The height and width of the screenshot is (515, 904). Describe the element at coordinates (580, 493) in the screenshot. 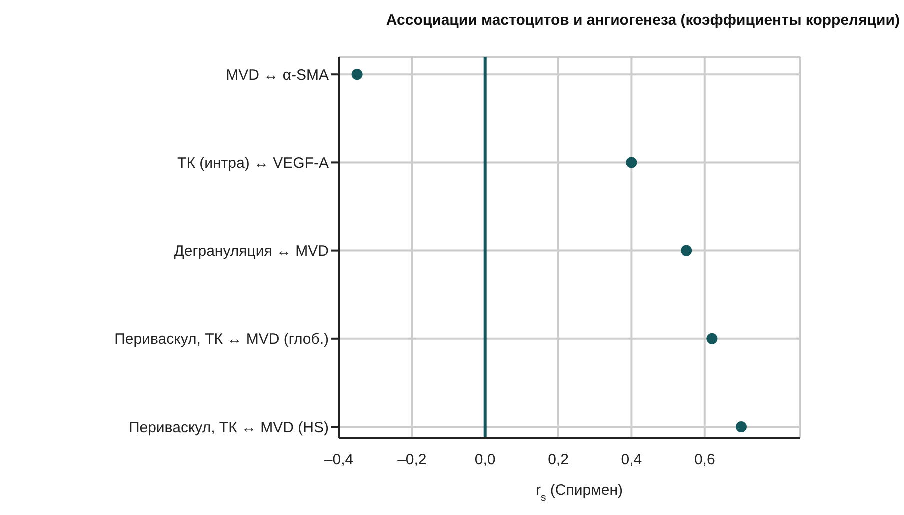

I see `x-axis-title: r$_{s}$ (Спирмен)` at that location.